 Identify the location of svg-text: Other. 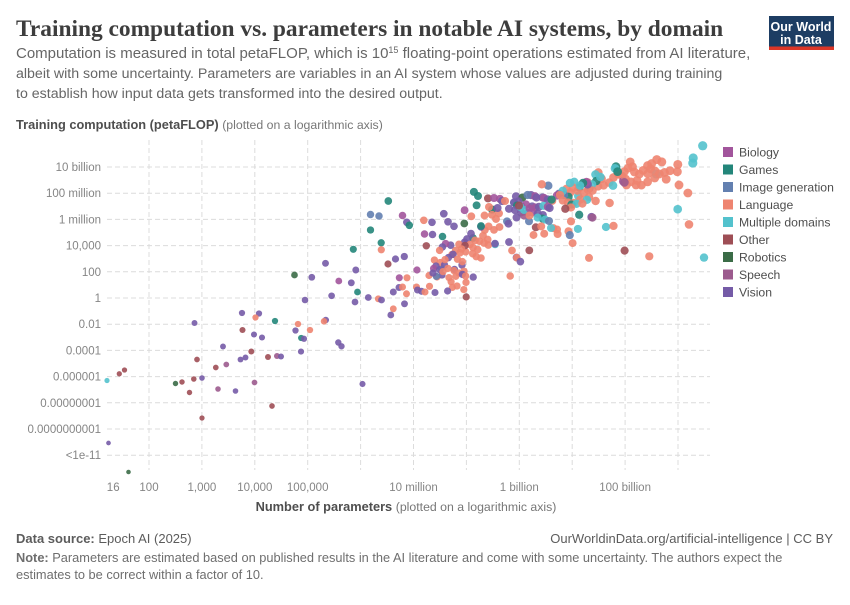
(754, 240).